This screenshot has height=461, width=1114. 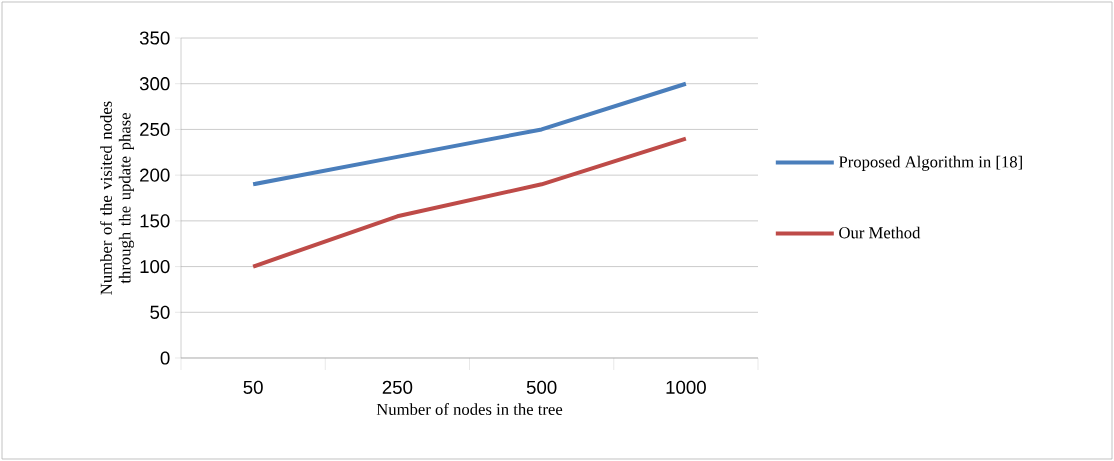 What do you see at coordinates (154, 38) in the screenshot?
I see `y-tick-label: 350` at bounding box center [154, 38].